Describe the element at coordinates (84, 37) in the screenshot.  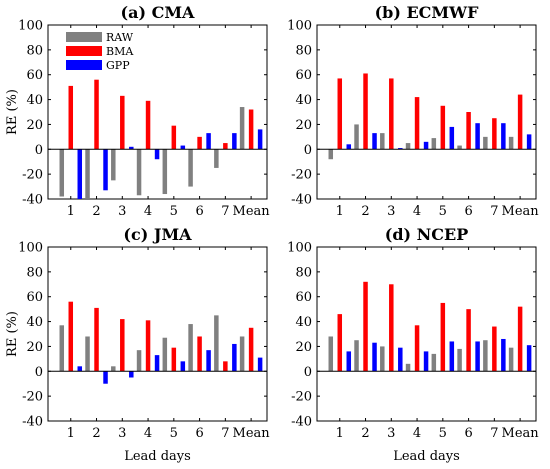
I see `legend-swatch-raw` at that location.